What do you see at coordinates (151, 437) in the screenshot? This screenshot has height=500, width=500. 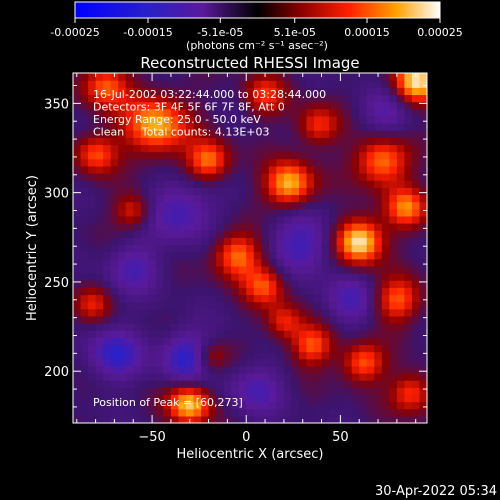 I see `x-tick-label: −50` at bounding box center [151, 437].